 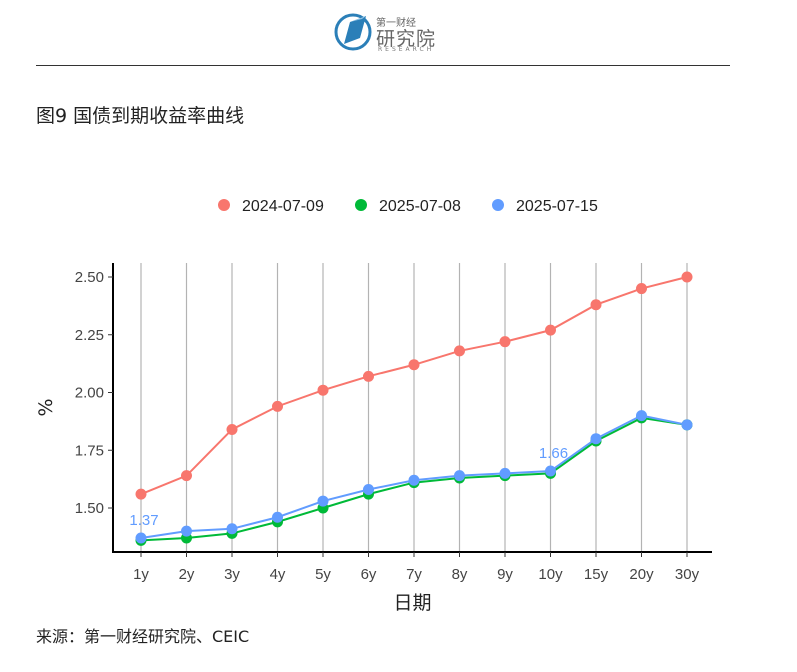 What do you see at coordinates (143, 520) in the screenshot?
I see `data-label: 1.37` at bounding box center [143, 520].